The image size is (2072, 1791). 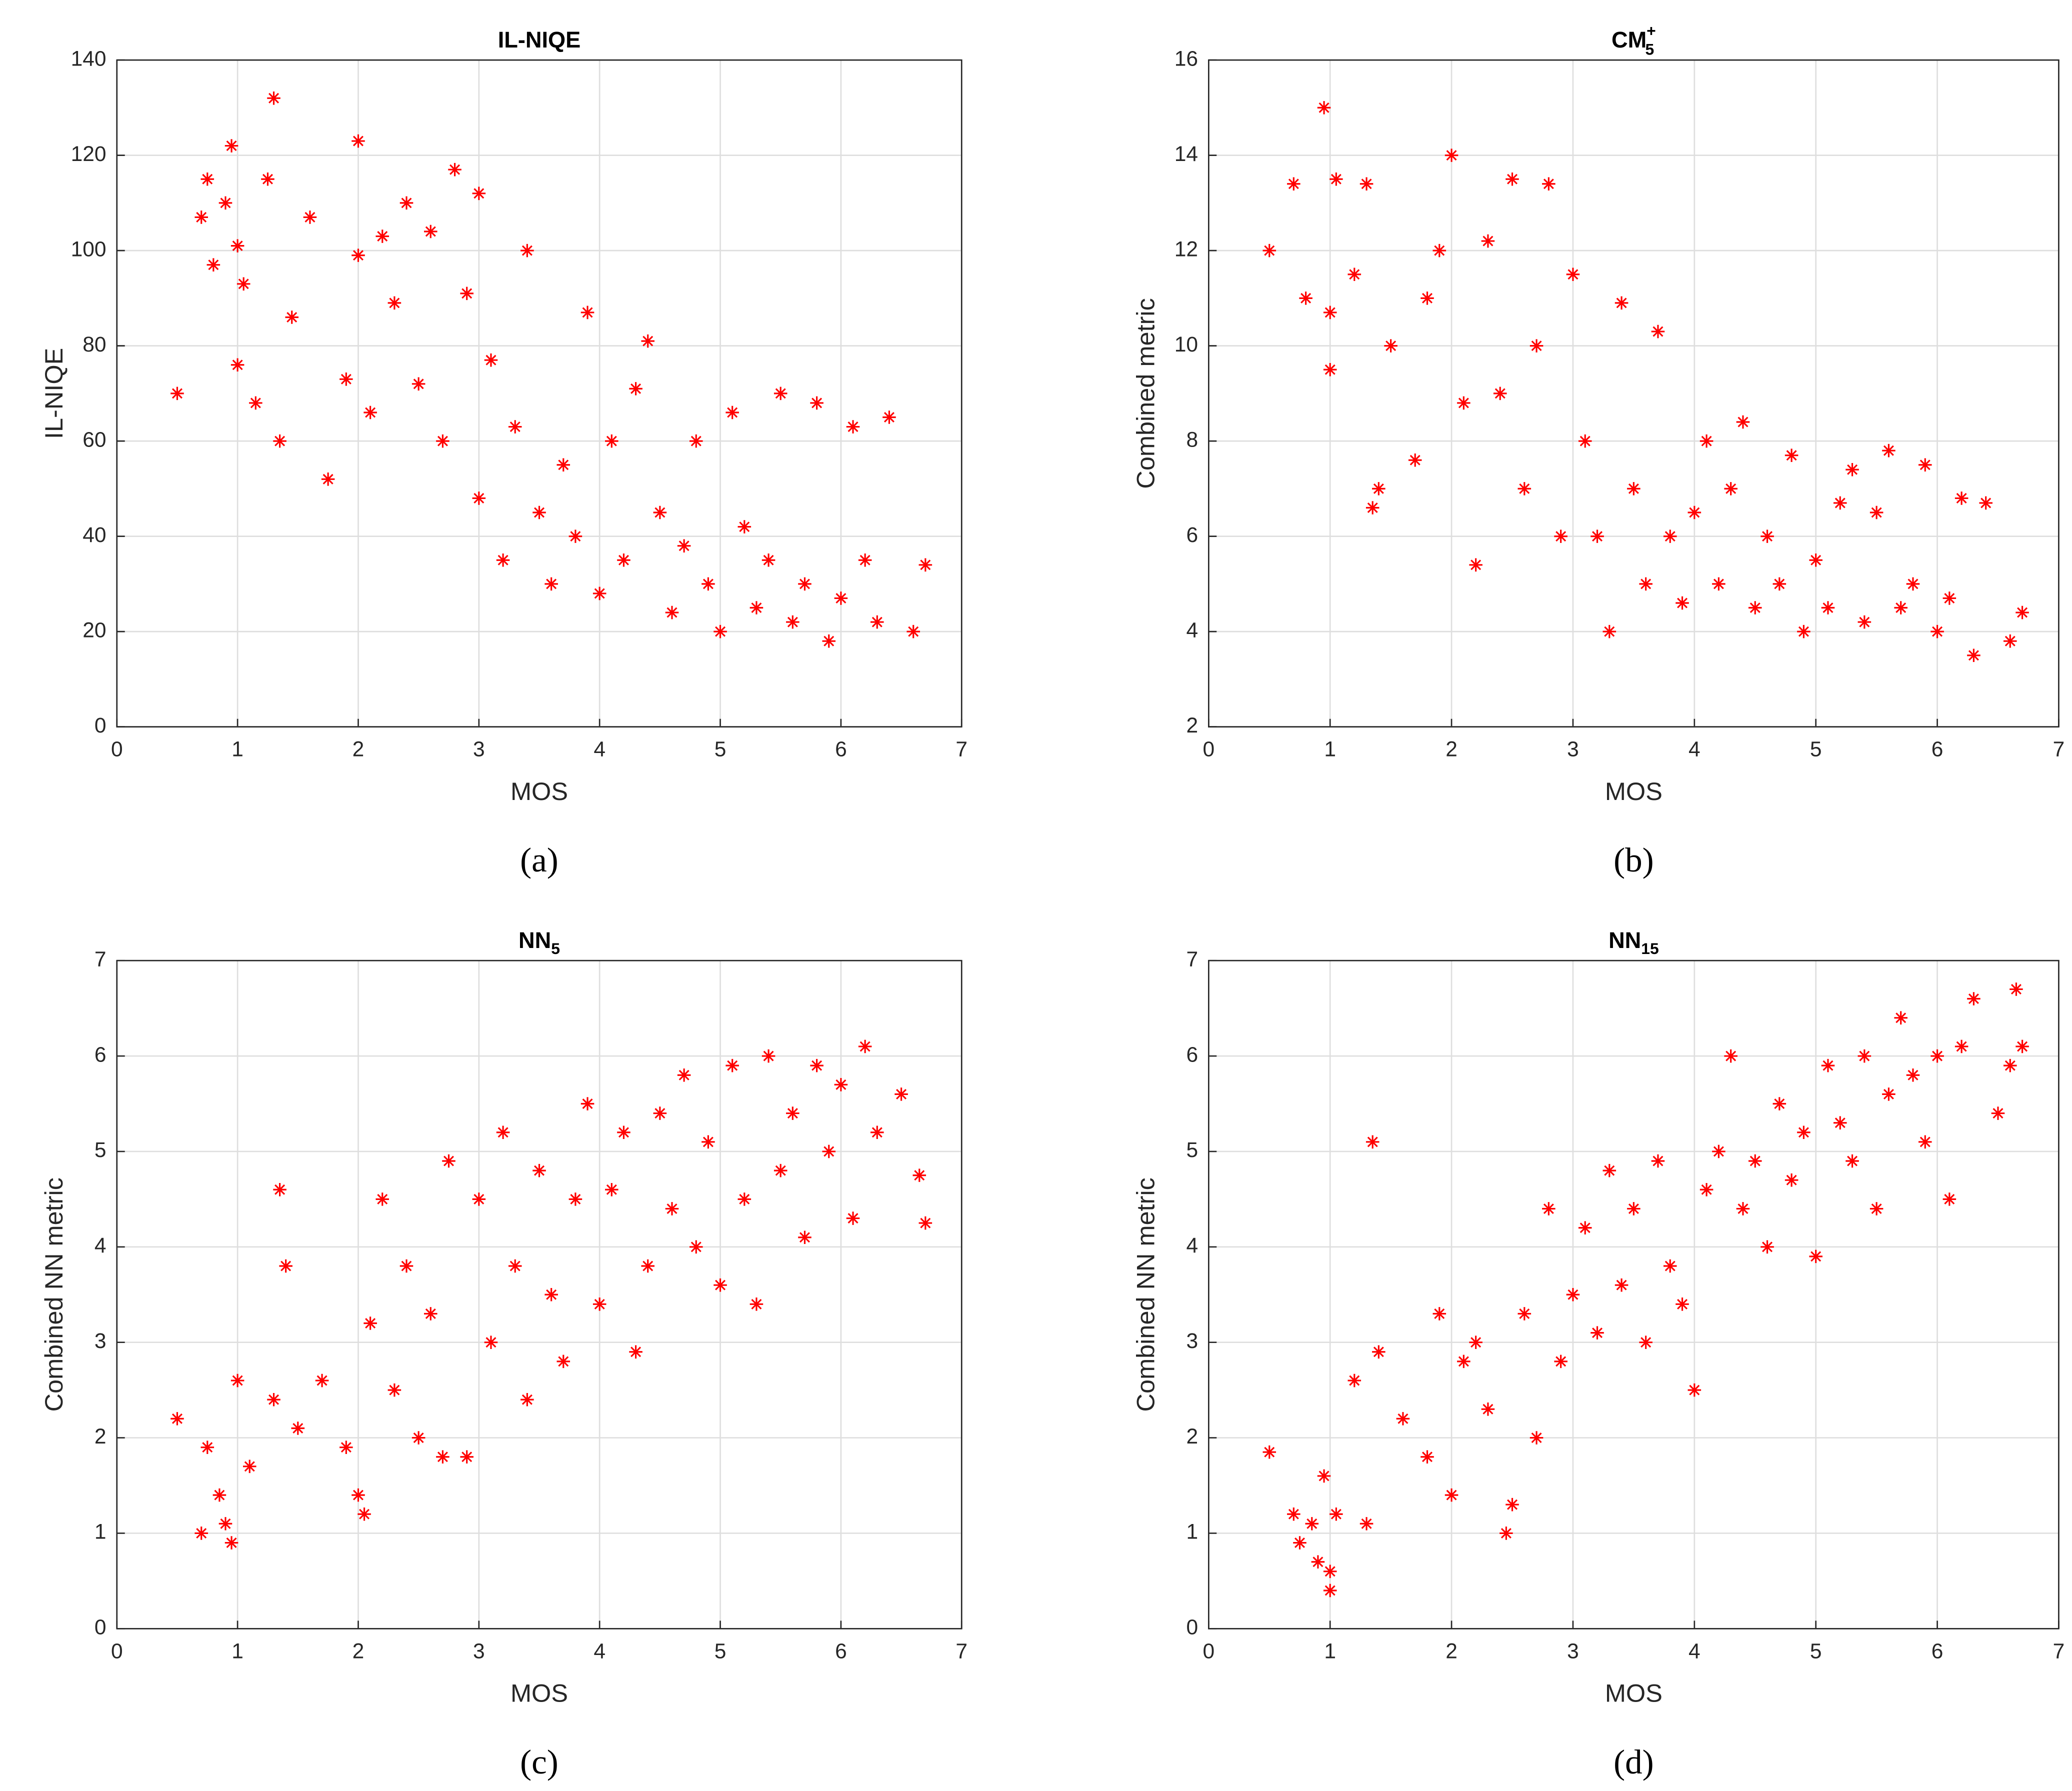 What do you see at coordinates (539, 859) in the screenshot?
I see `caption: (a)` at bounding box center [539, 859].